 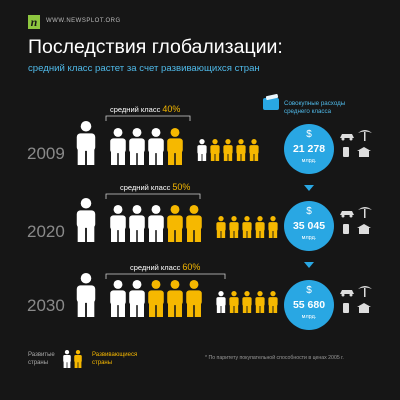 I want to click on reference-person-2009, so click(x=86, y=143).